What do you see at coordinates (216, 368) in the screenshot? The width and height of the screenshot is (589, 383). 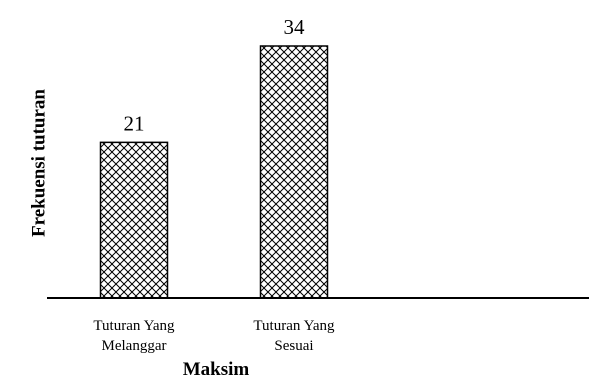 I see `x-axis-label: Maksim` at bounding box center [216, 368].